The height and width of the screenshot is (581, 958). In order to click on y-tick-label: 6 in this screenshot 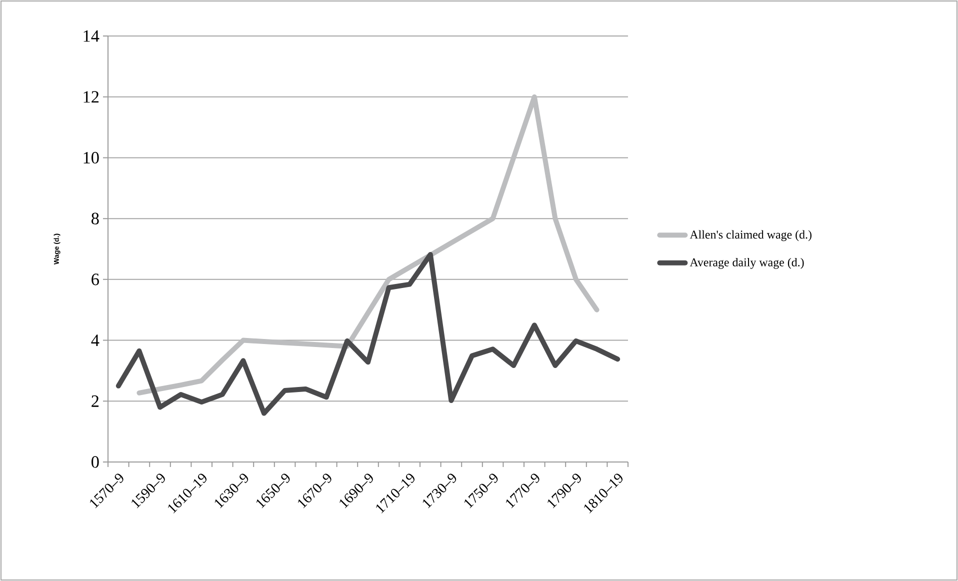, I will do `click(95, 280)`.